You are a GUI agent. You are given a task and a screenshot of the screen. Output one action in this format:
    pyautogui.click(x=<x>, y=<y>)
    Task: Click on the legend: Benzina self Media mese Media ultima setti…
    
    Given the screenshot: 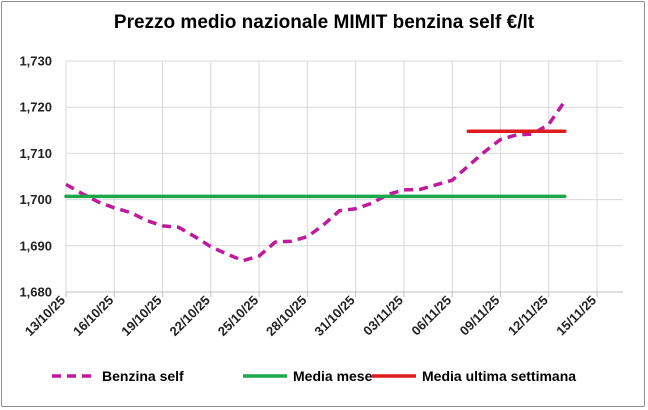 What is the action you would take?
    pyautogui.click(x=314, y=376)
    